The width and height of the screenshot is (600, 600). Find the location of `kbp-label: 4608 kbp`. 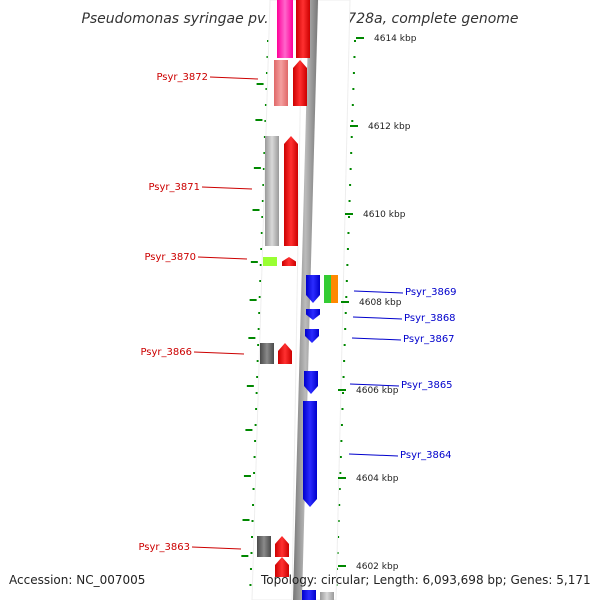

kbp-label: 4608 kbp is located at coordinates (380, 303).